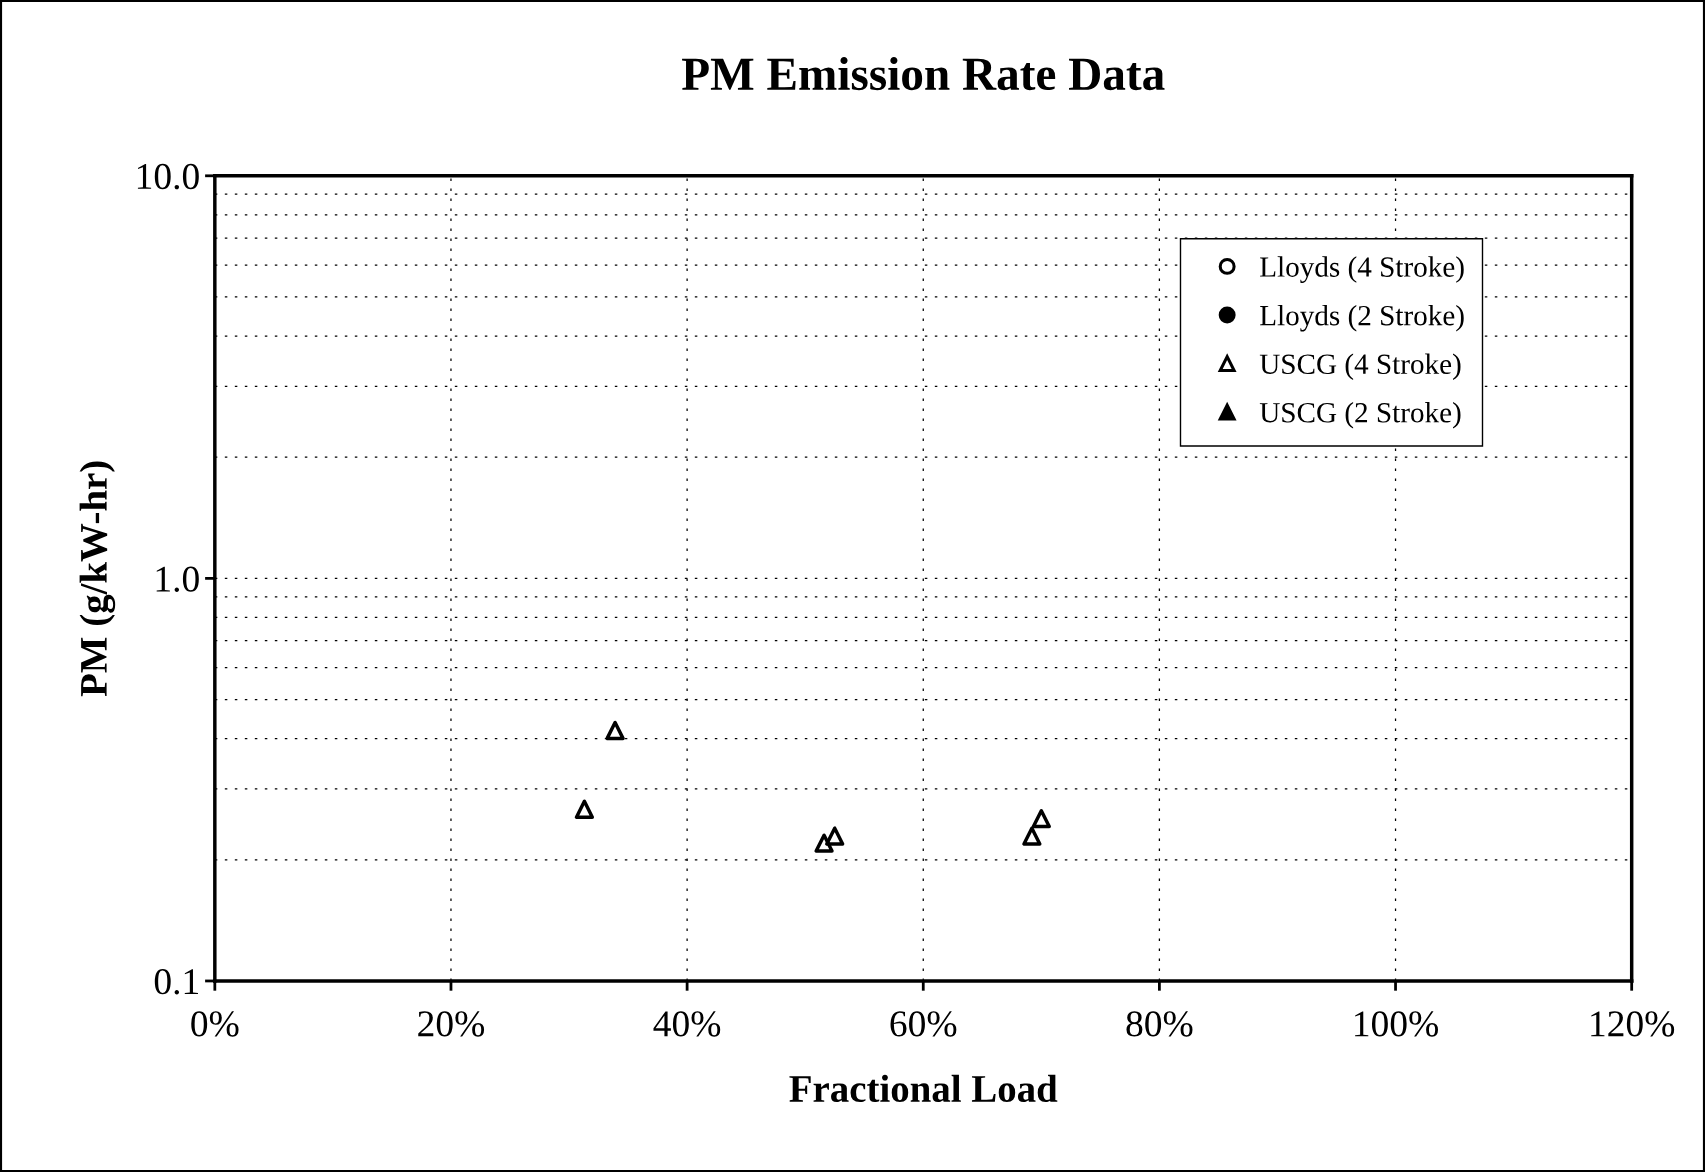 This screenshot has width=1705, height=1172. Describe the element at coordinates (215, 1024) in the screenshot. I see `x-tick-label: 0%` at that location.